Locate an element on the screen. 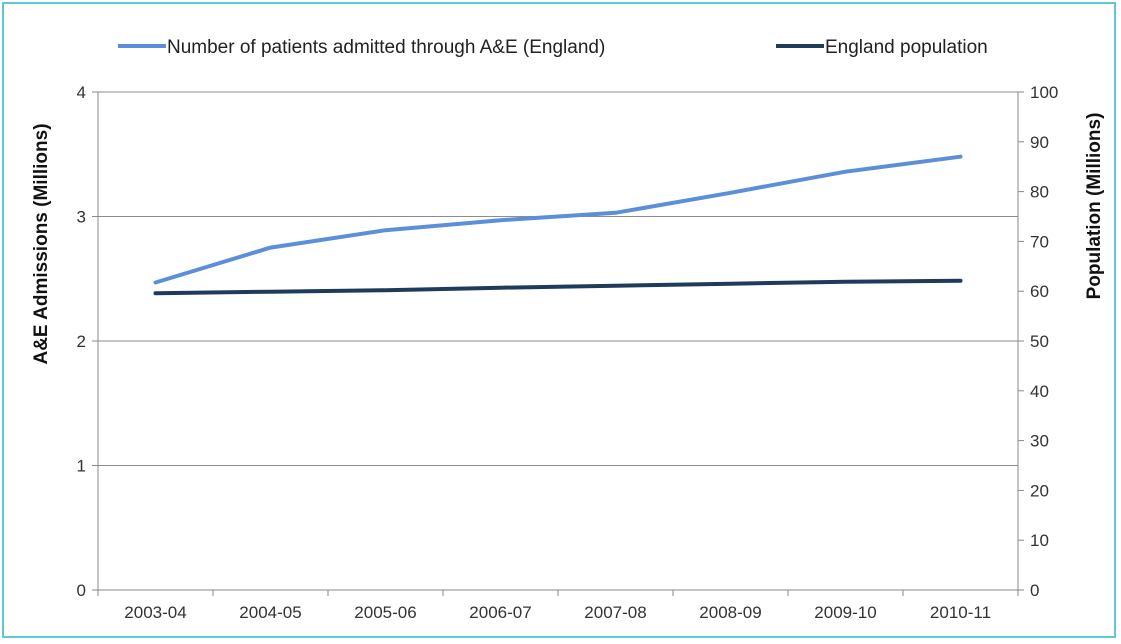 Image resolution: width=1121 pixels, height=644 pixels. y2-tick-label: 10 is located at coordinates (1039, 540).